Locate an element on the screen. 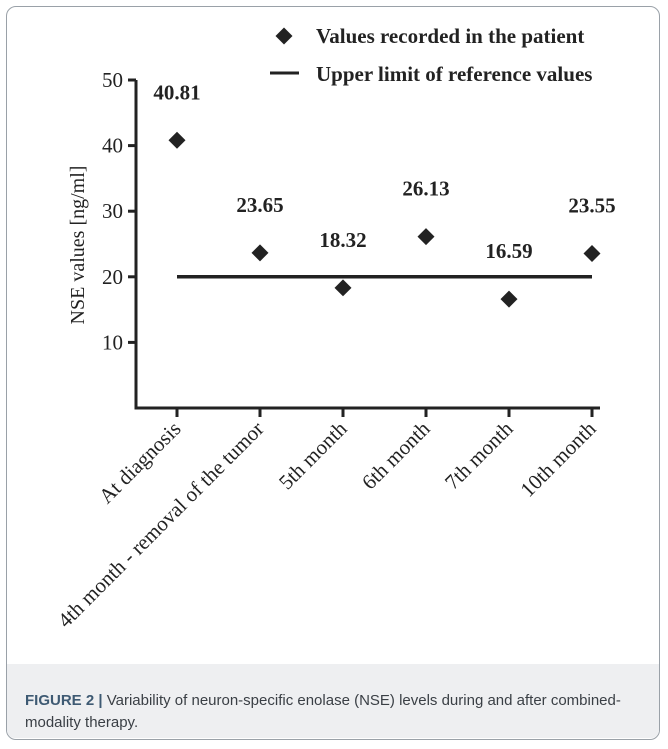  y-tick-label: 40 is located at coordinates (112, 146).